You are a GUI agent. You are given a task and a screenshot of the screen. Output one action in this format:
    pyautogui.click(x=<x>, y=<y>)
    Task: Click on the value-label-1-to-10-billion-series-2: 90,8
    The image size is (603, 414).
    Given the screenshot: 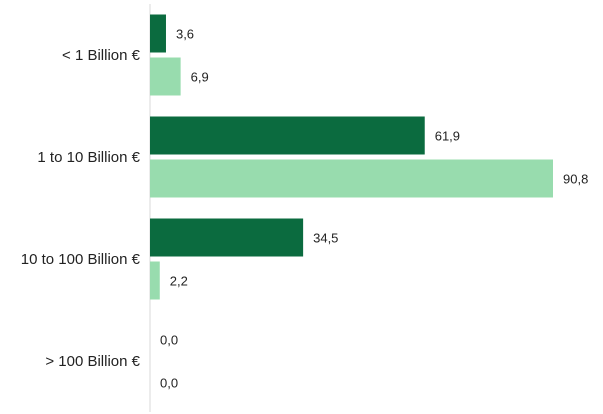 What is the action you would take?
    pyautogui.click(x=575, y=179)
    